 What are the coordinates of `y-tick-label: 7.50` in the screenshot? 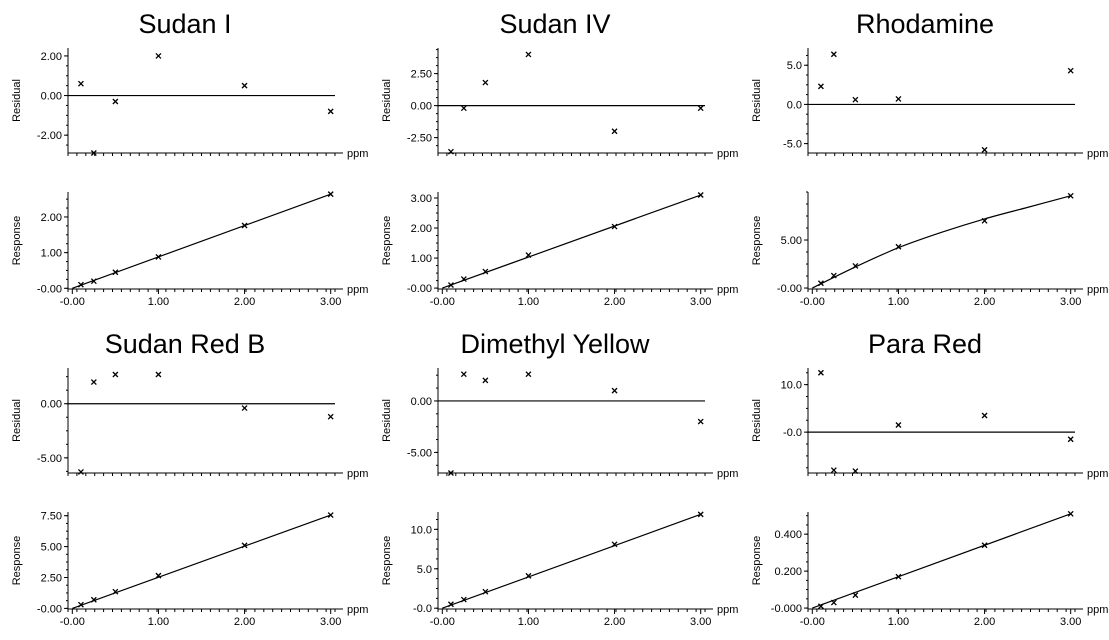 It's located at (51, 517).